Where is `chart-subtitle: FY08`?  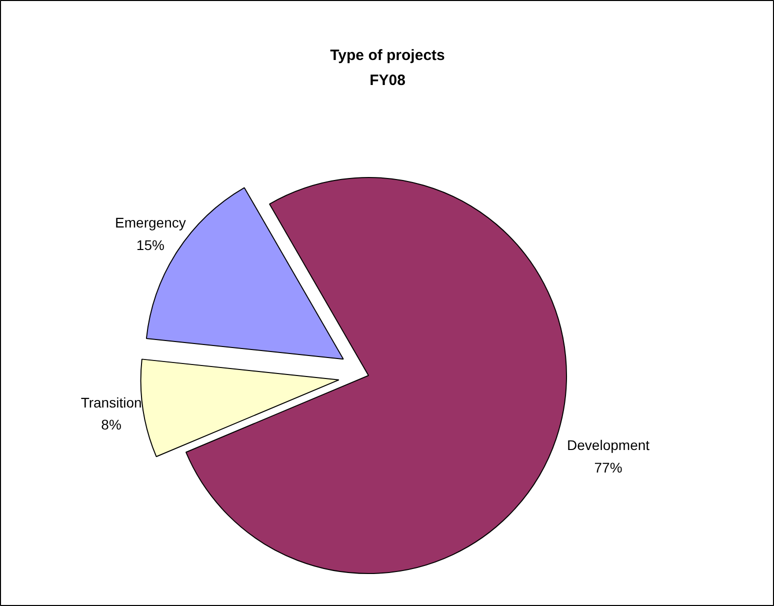
chart-subtitle: FY08 is located at coordinates (388, 80).